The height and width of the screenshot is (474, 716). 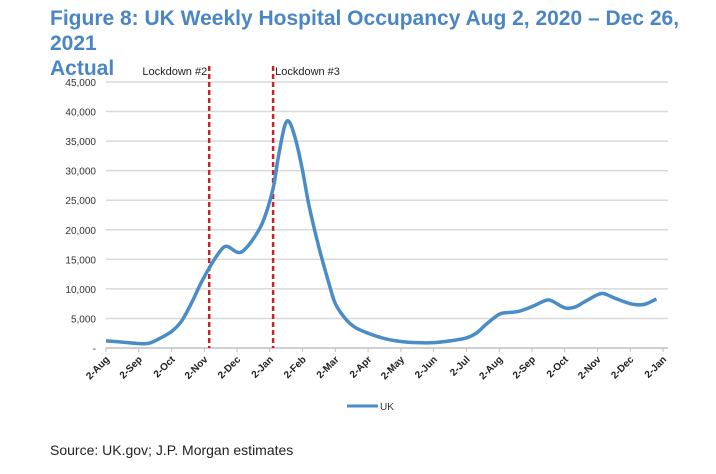 I want to click on lockdown-label: Lockdown #2, so click(x=174, y=72).